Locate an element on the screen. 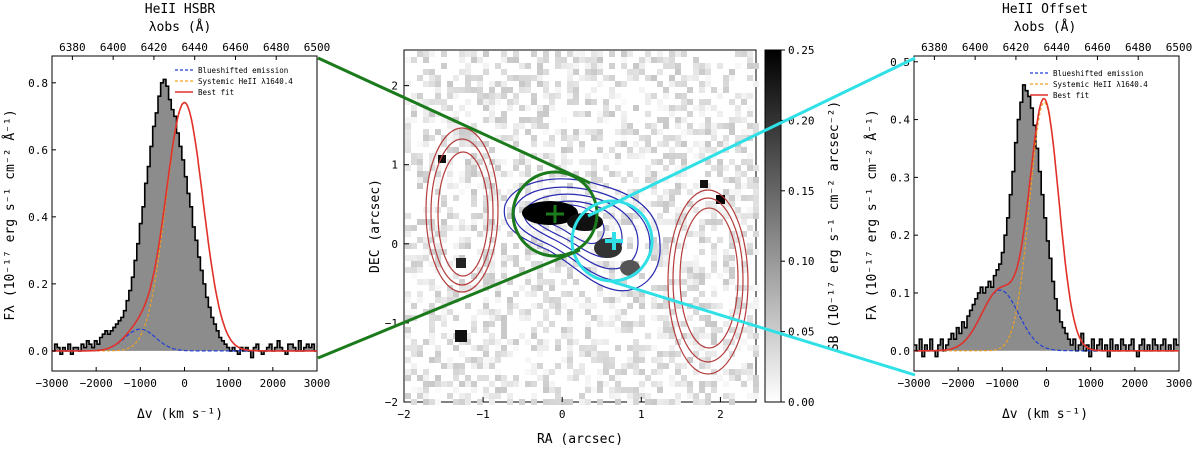  left-top-tick-label: 6440 is located at coordinates (194, 47).